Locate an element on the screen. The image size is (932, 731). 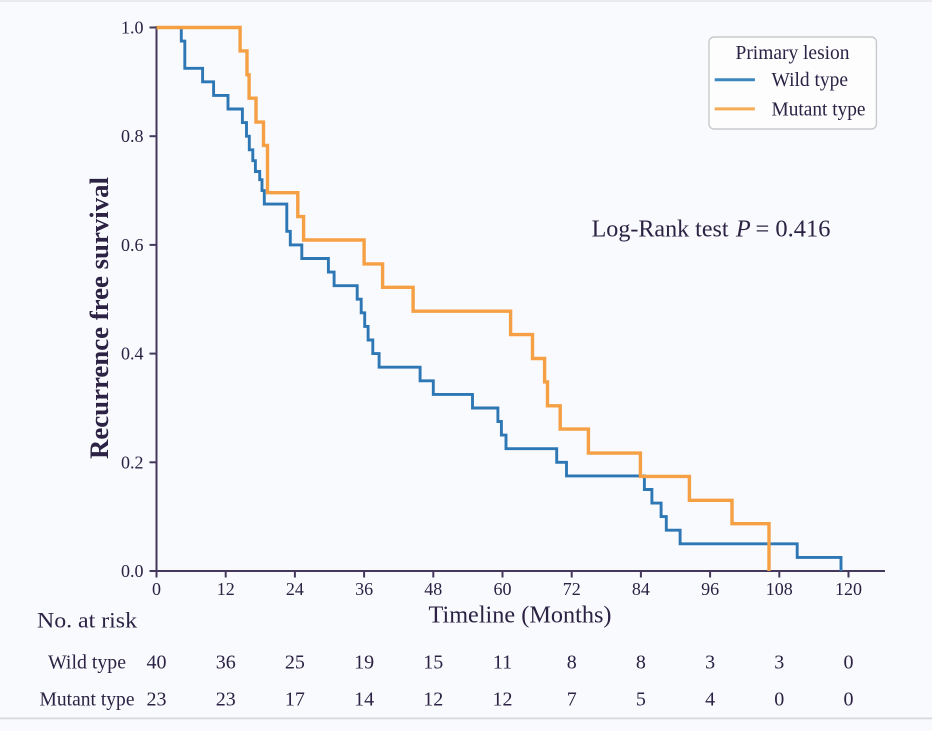
svg-text: 0.6 is located at coordinates (132, 245).